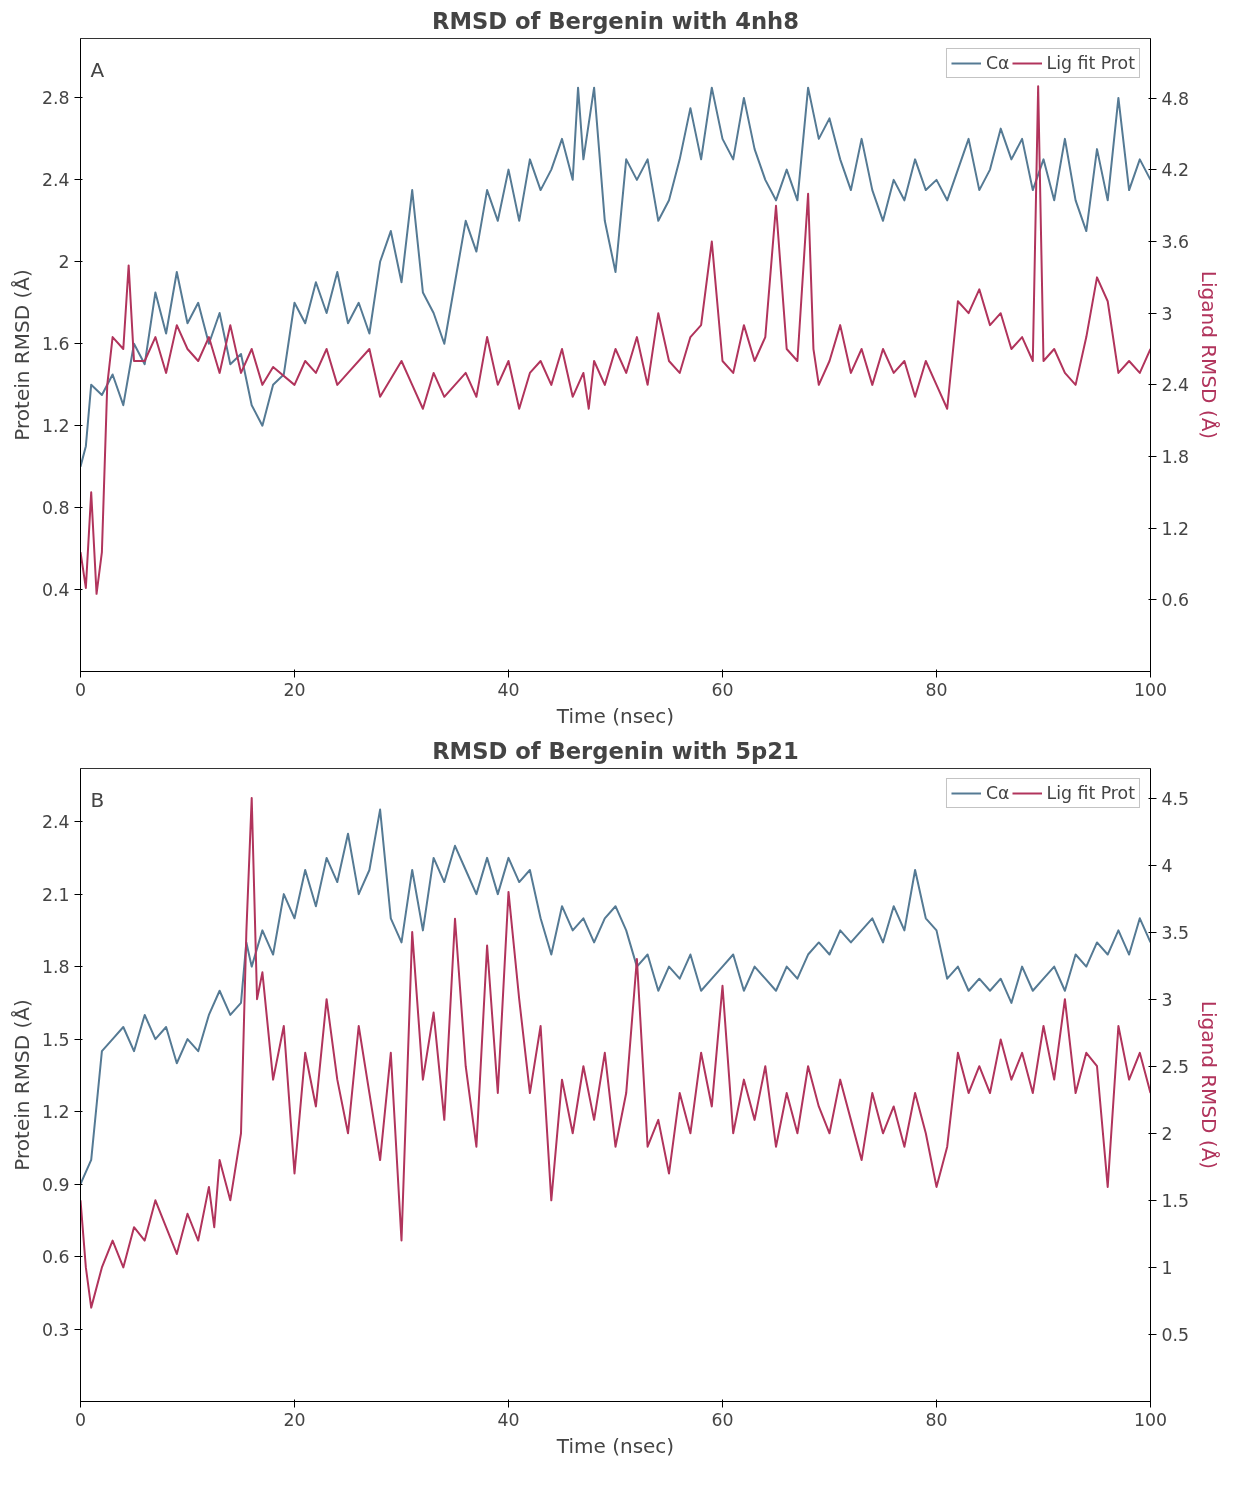 The height and width of the screenshot is (1497, 1250). Describe the element at coordinates (615, 750) in the screenshot. I see `chart-title: RMSD of Bergenin with 5p21` at that location.